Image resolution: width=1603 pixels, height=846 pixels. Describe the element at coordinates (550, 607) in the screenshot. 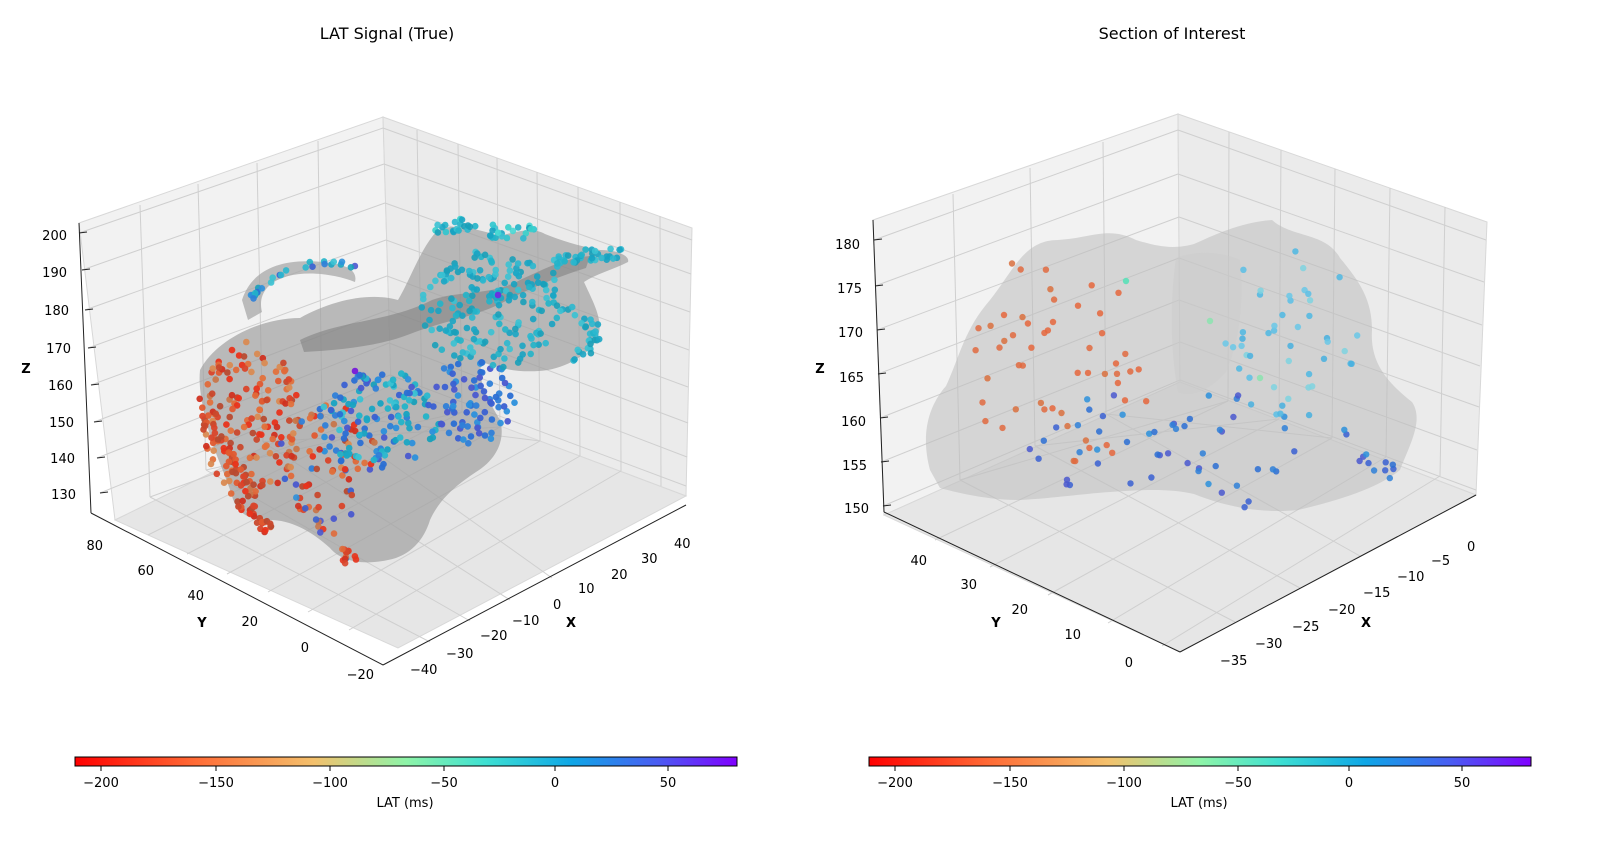

I see `x-ticks: −40 −30 −20 −10 0 10 20 30 40` at that location.